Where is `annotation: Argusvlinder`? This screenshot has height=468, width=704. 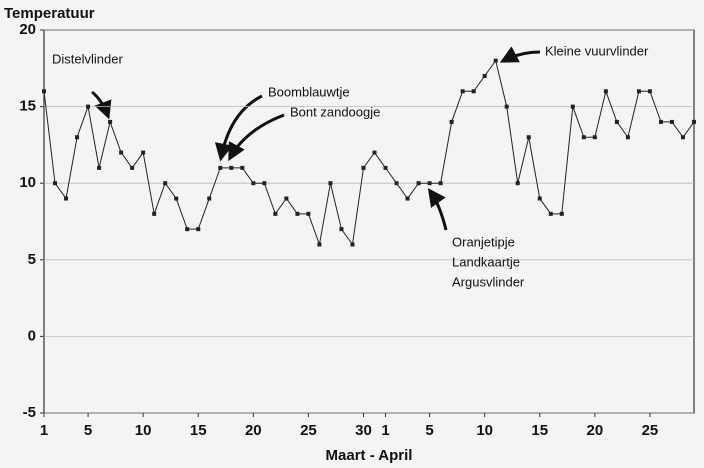 annotation: Argusvlinder is located at coordinates (488, 281).